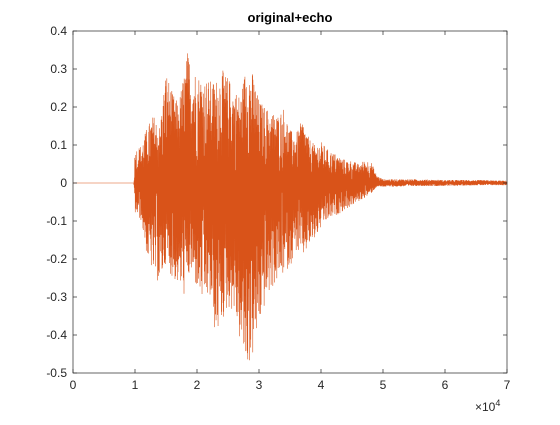 The image size is (560, 425). Describe the element at coordinates (197, 385) in the screenshot. I see `x-tick-label: 2` at that location.